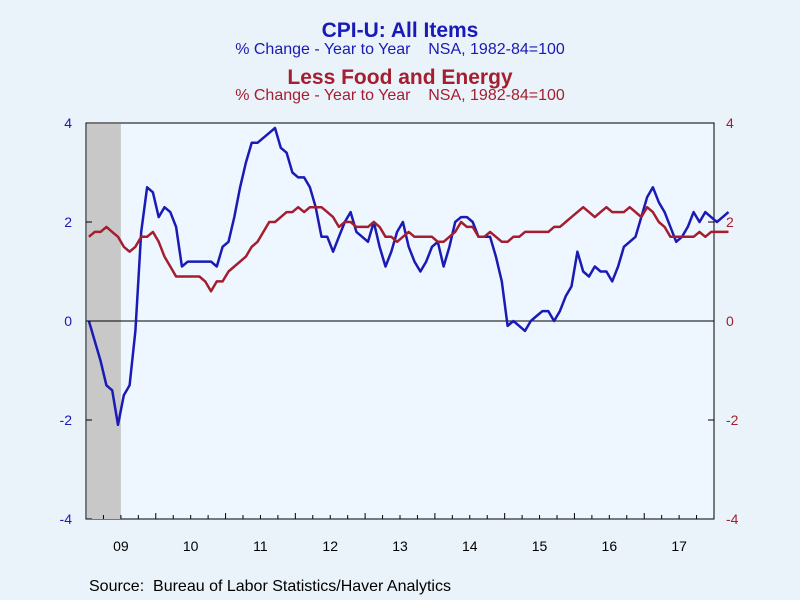  I want to click on x-tick-label: 16, so click(610, 546).